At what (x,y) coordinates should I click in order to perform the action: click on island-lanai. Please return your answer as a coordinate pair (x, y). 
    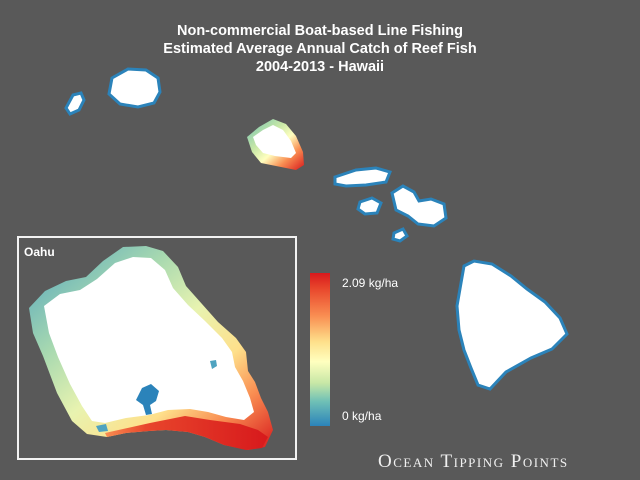
    Looking at the image, I should click on (369, 206).